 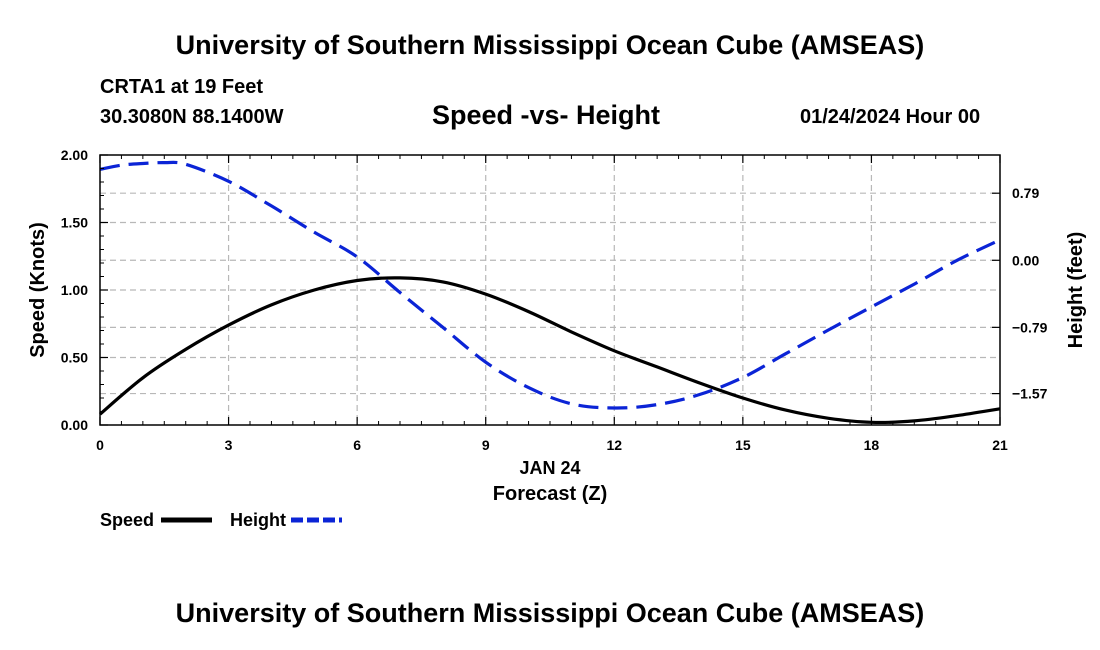 I want to click on chart-subtitle: Speed -vs- Height, so click(x=546, y=115).